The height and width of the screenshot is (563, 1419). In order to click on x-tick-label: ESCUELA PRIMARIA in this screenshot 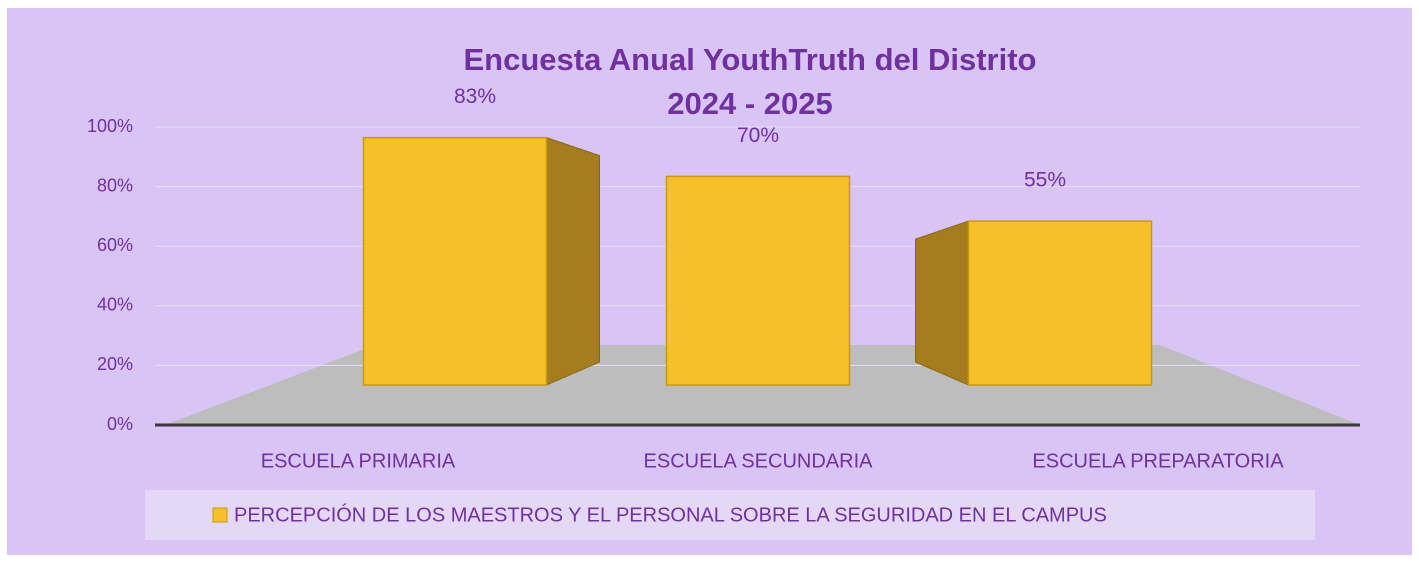, I will do `click(358, 461)`.